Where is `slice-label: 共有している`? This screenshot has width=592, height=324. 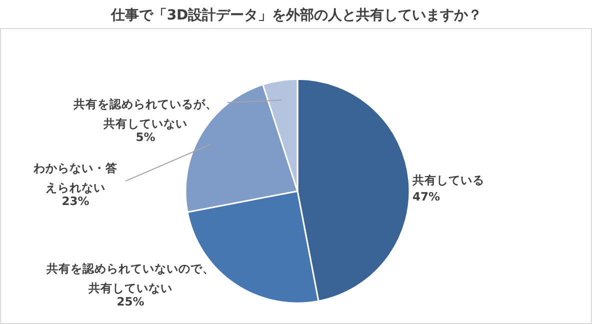 slice-label: 共有している is located at coordinates (448, 179).